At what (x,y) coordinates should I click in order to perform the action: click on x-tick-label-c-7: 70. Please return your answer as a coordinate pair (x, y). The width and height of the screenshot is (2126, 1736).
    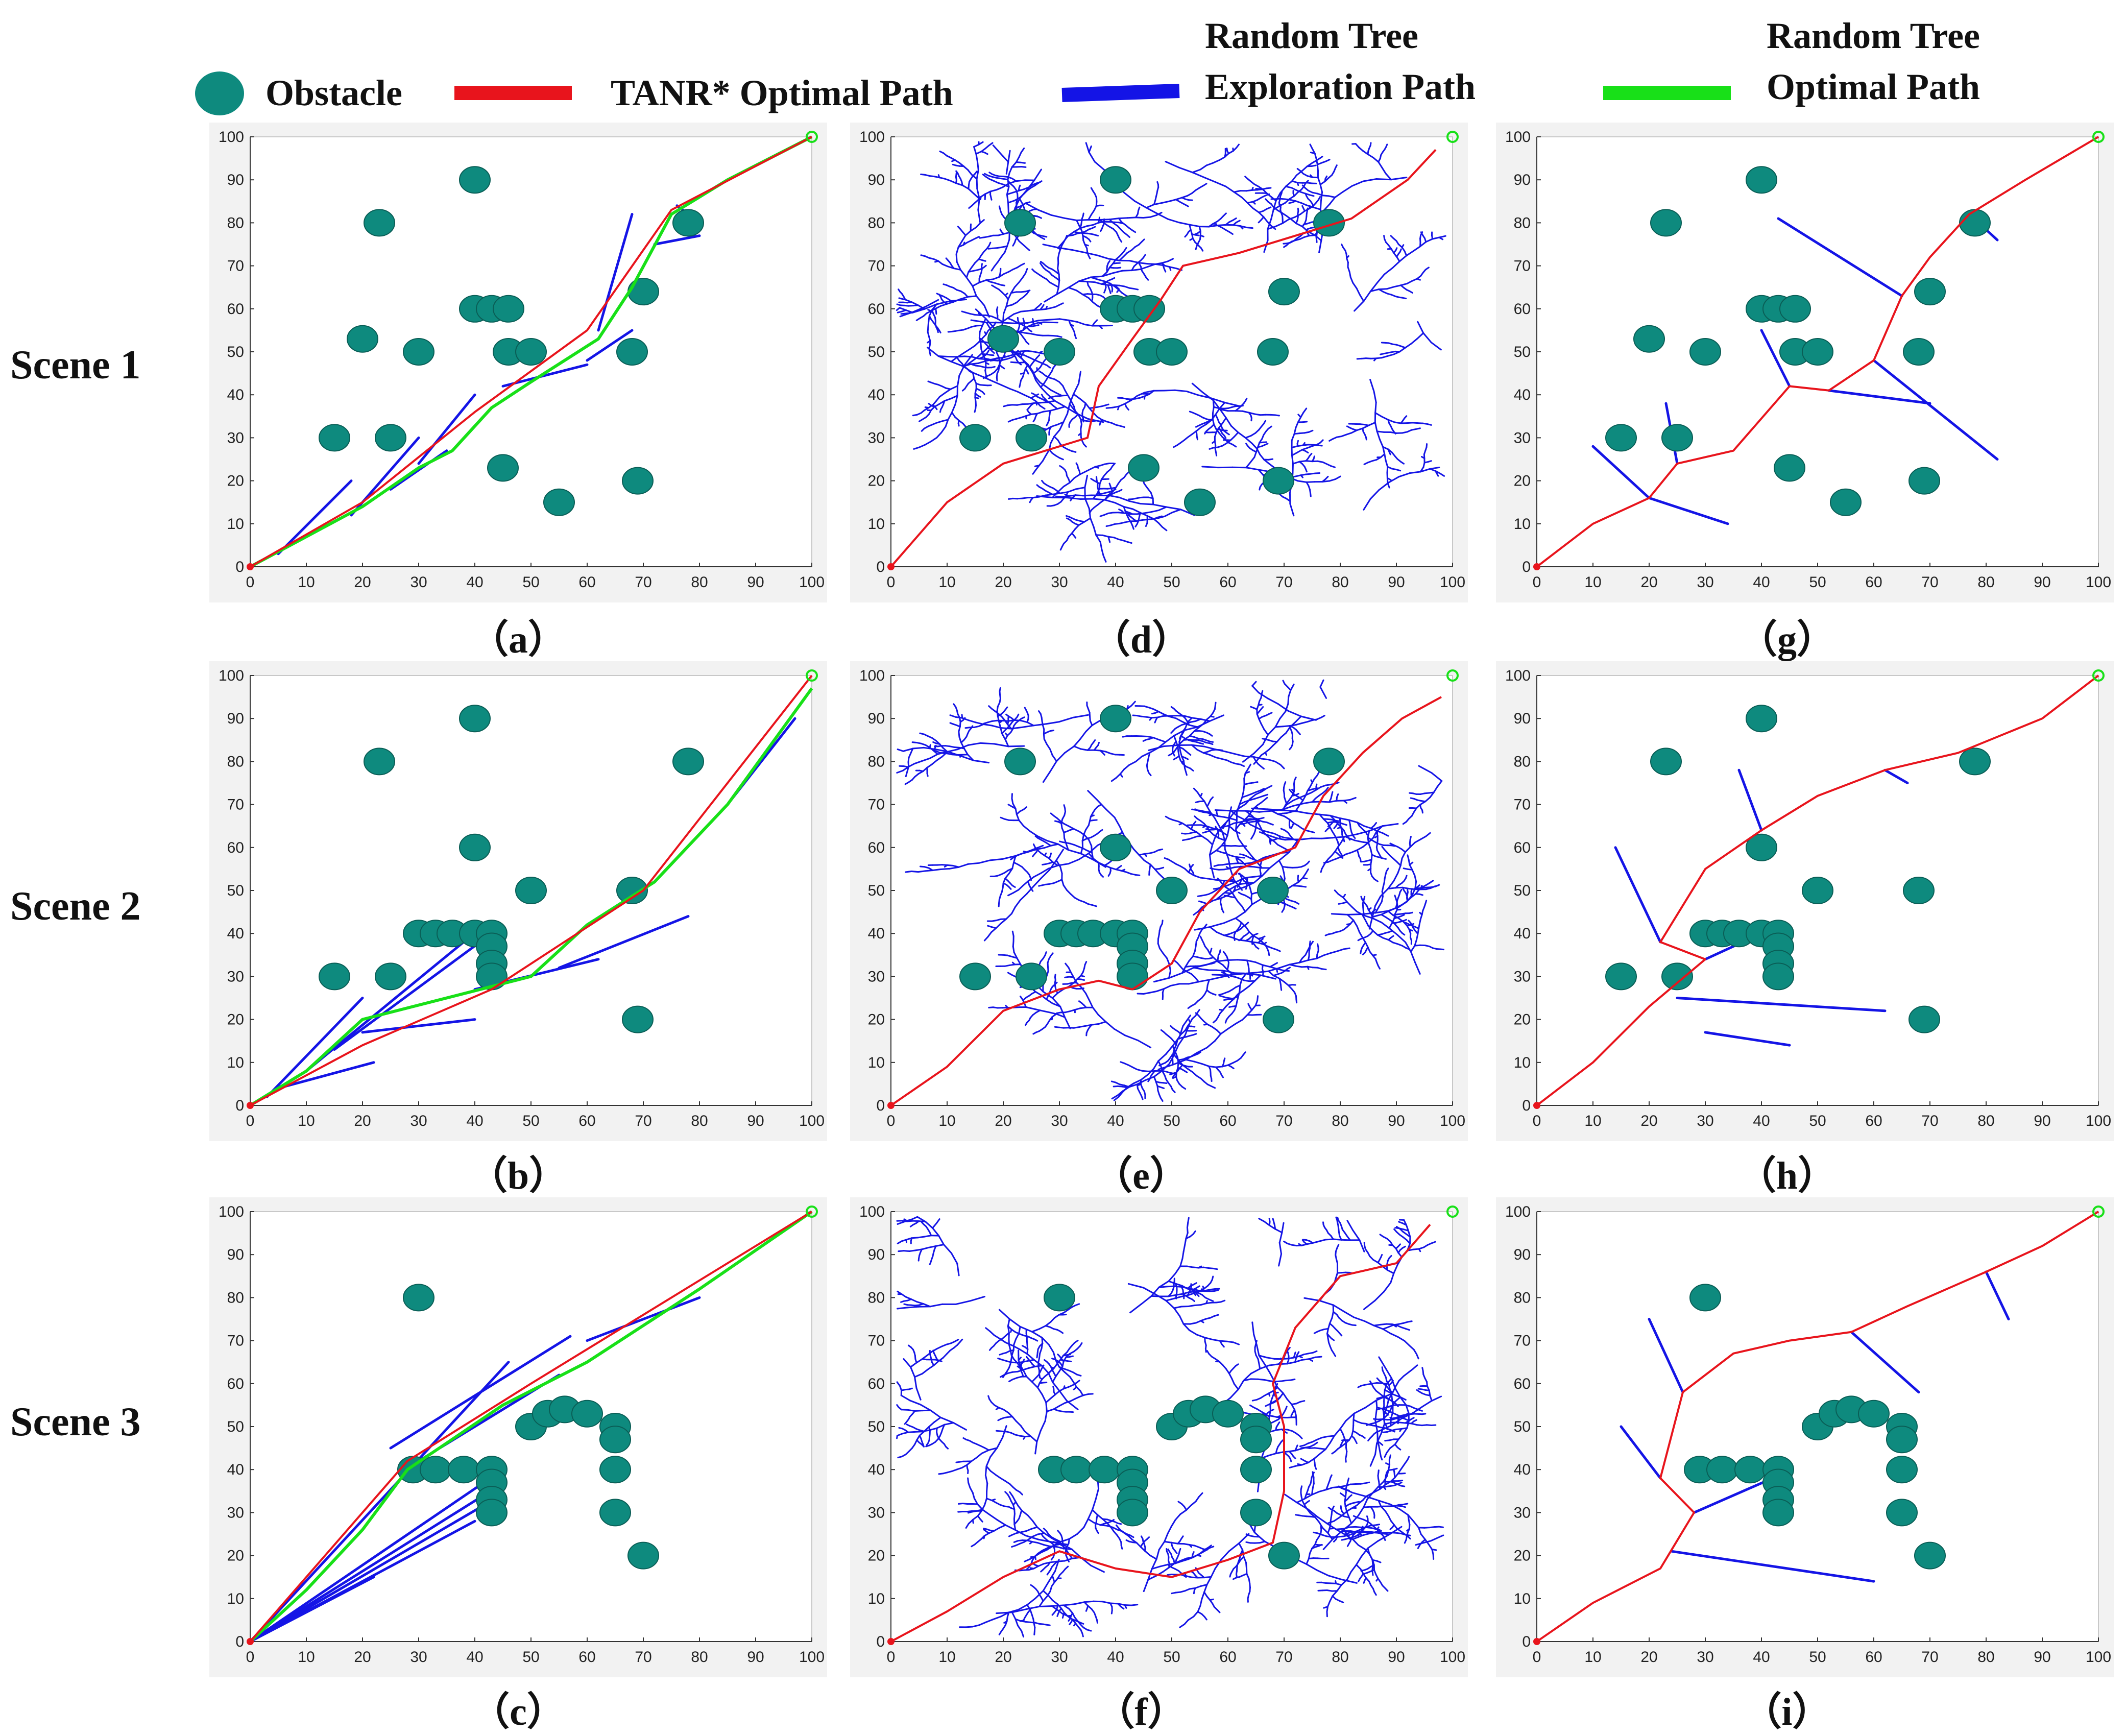
    Looking at the image, I should click on (643, 1658).